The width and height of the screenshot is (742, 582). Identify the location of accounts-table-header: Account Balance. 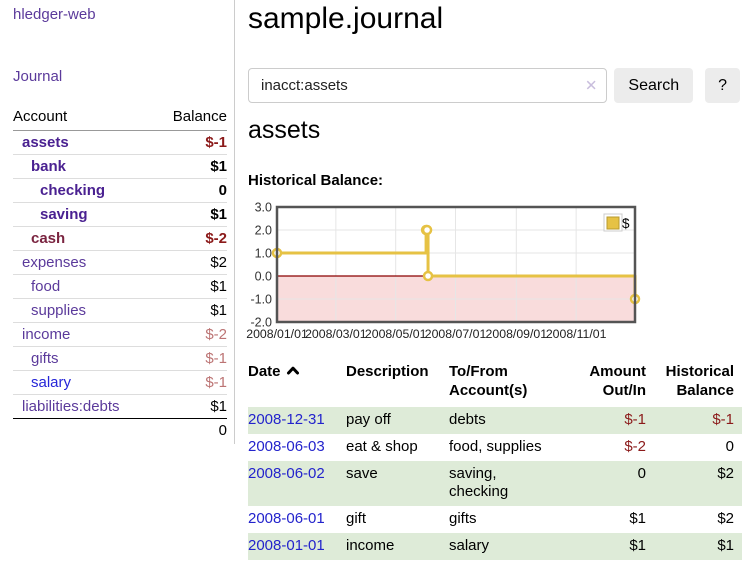
(120, 118).